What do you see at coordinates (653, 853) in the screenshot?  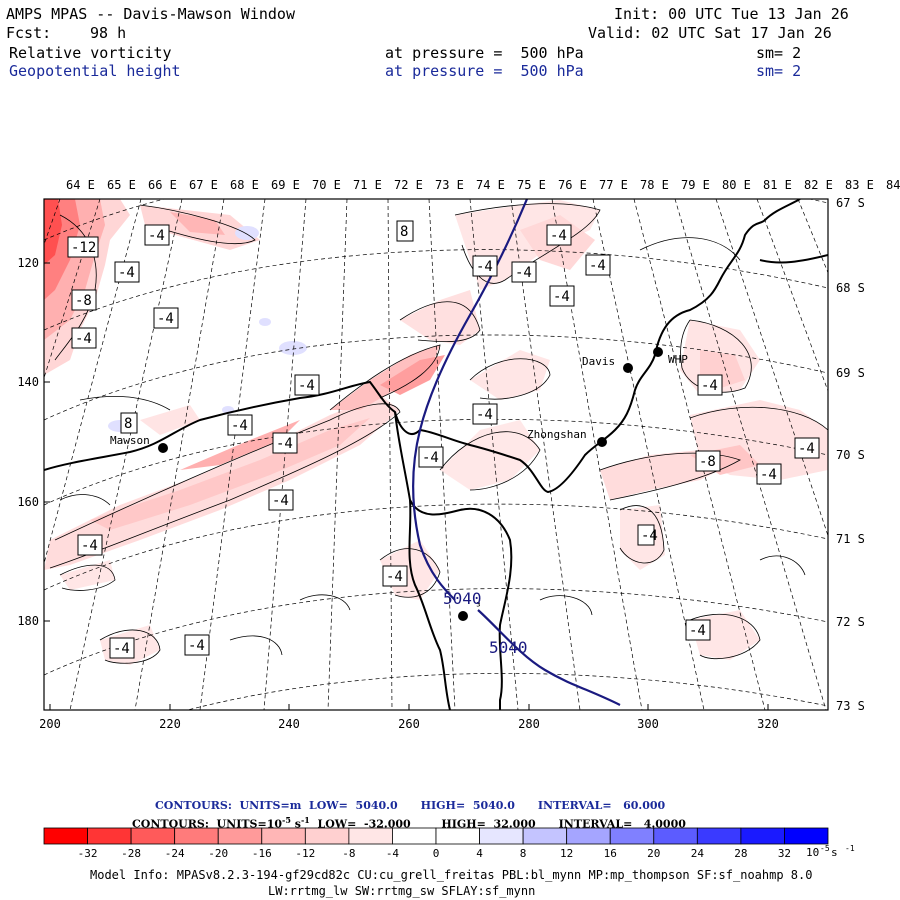 I see `colorbar-tick-label: 20` at bounding box center [653, 853].